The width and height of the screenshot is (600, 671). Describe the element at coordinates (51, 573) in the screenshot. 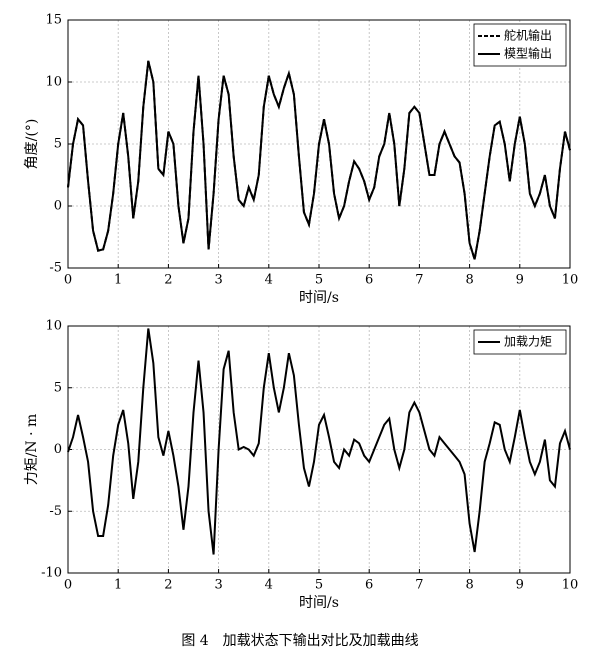

I see `y-tick-label: -10` at that location.